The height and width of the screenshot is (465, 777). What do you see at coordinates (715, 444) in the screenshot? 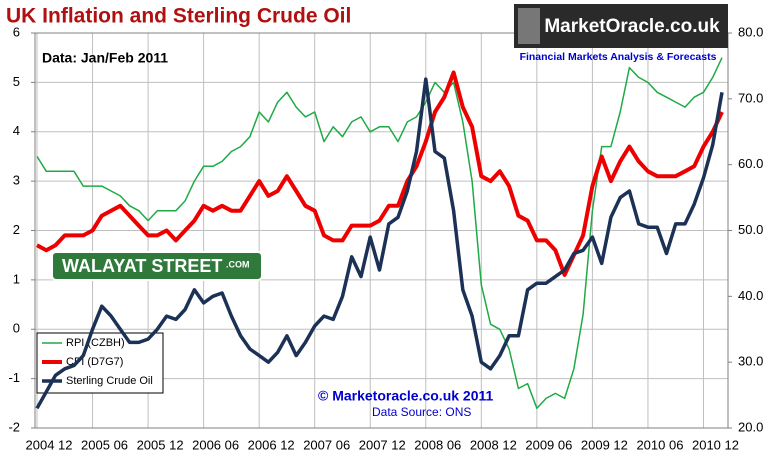
I see `x-tick-label: 2010 12` at bounding box center [715, 444].